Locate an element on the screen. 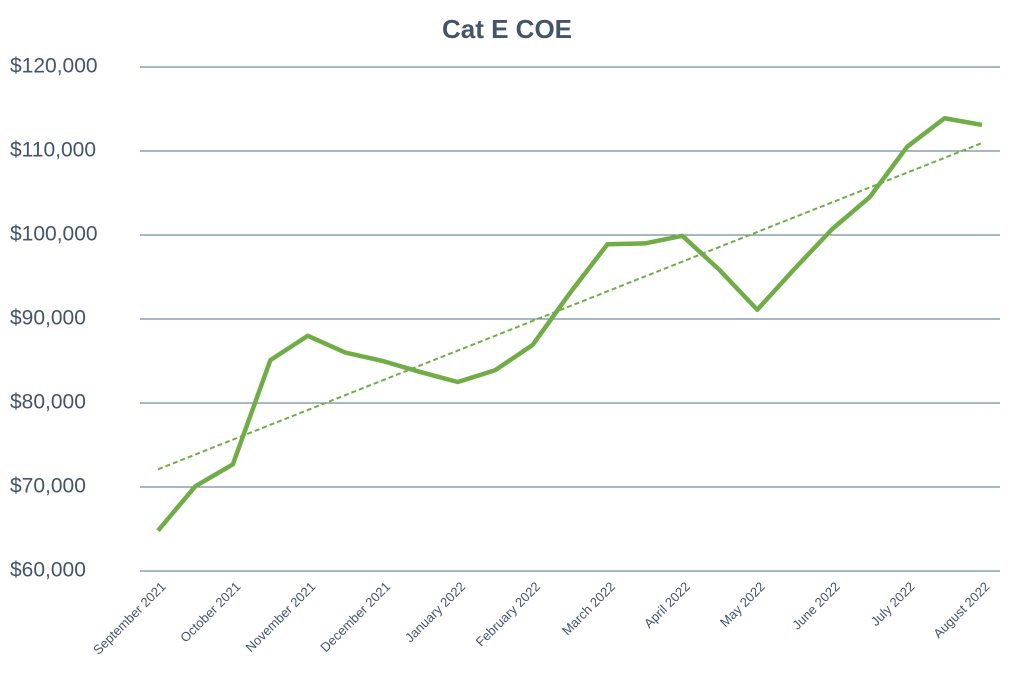 This screenshot has width=1024, height=683. x-tick-label: October 2021 is located at coordinates (210, 612).